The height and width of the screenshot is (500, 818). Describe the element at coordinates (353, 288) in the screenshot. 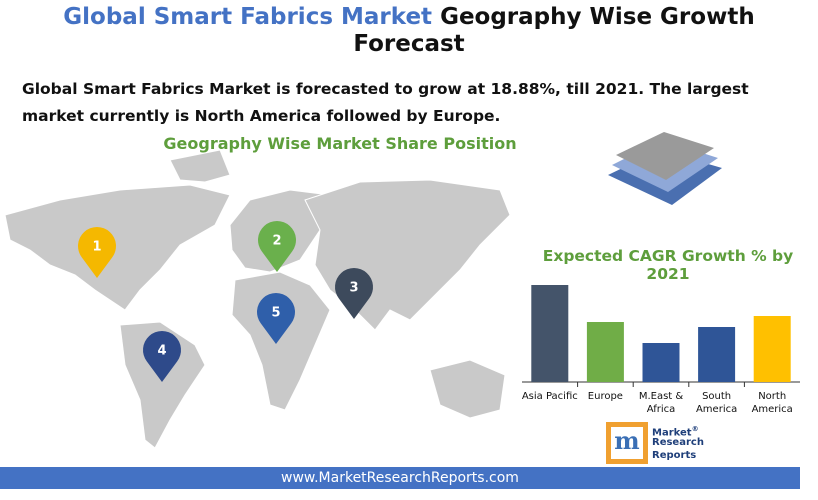

I see `pin-label: 3` at that location.